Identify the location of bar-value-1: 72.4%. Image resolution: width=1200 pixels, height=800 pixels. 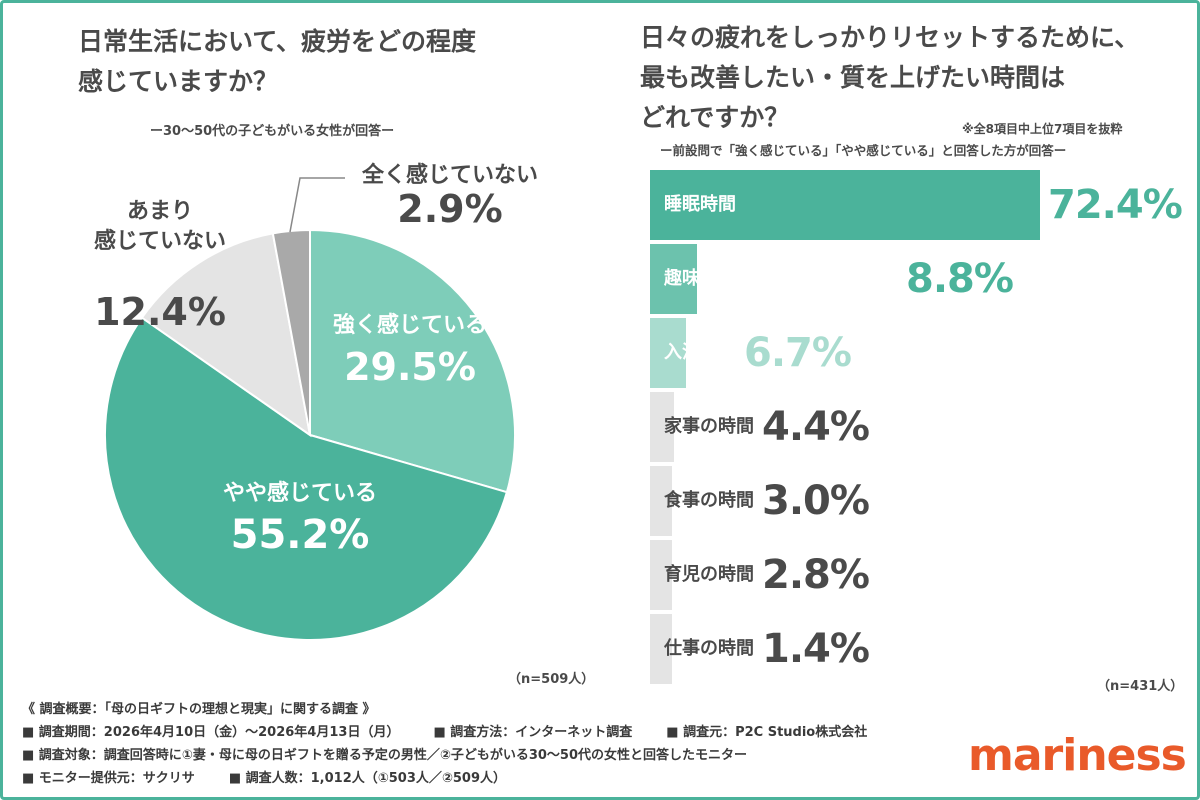
(1115, 205).